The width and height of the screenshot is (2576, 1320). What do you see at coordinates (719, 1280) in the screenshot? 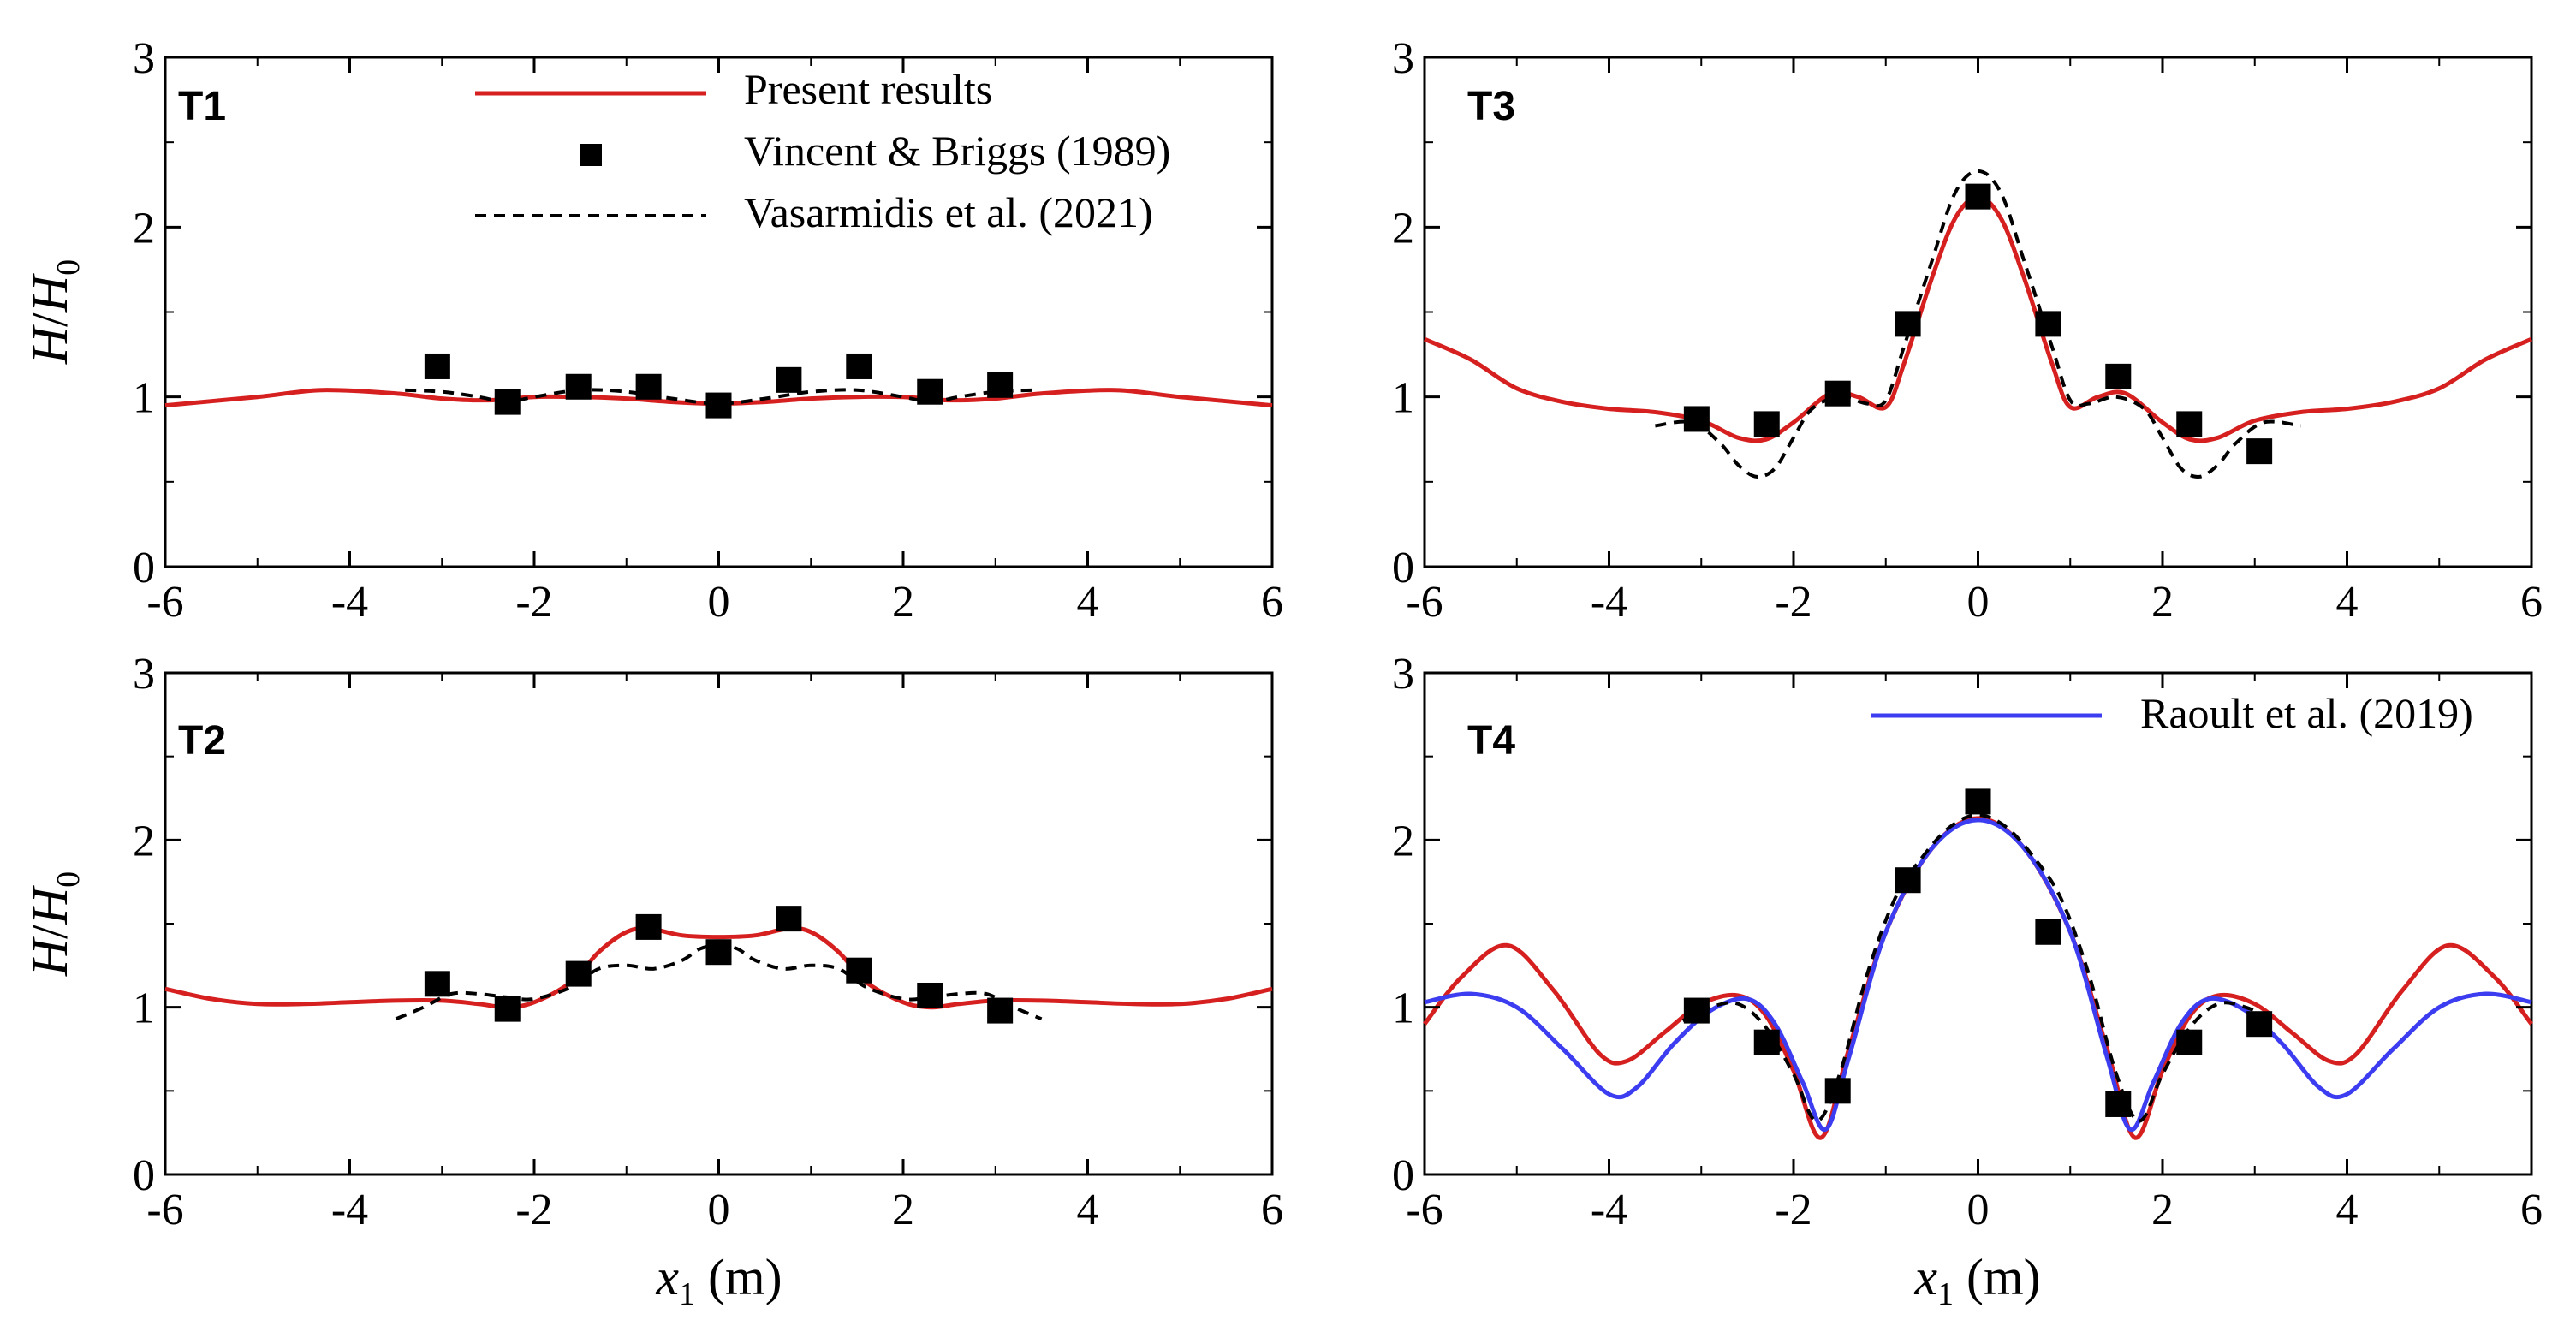
I see `x-axis-label-left: x1 (m)` at bounding box center [719, 1280].